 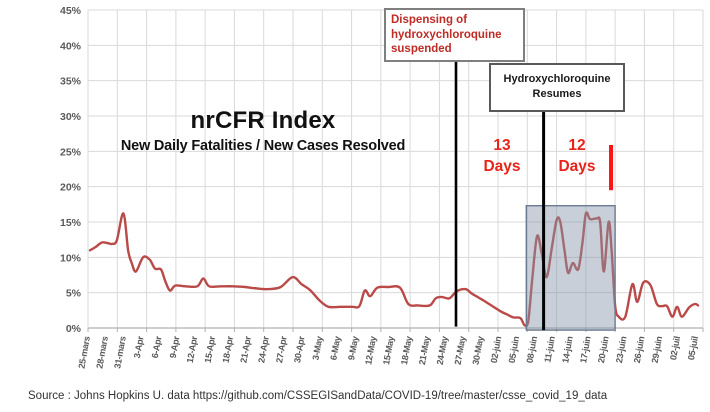 I want to click on x-tick-label: 24-May, so click(x=442, y=350).